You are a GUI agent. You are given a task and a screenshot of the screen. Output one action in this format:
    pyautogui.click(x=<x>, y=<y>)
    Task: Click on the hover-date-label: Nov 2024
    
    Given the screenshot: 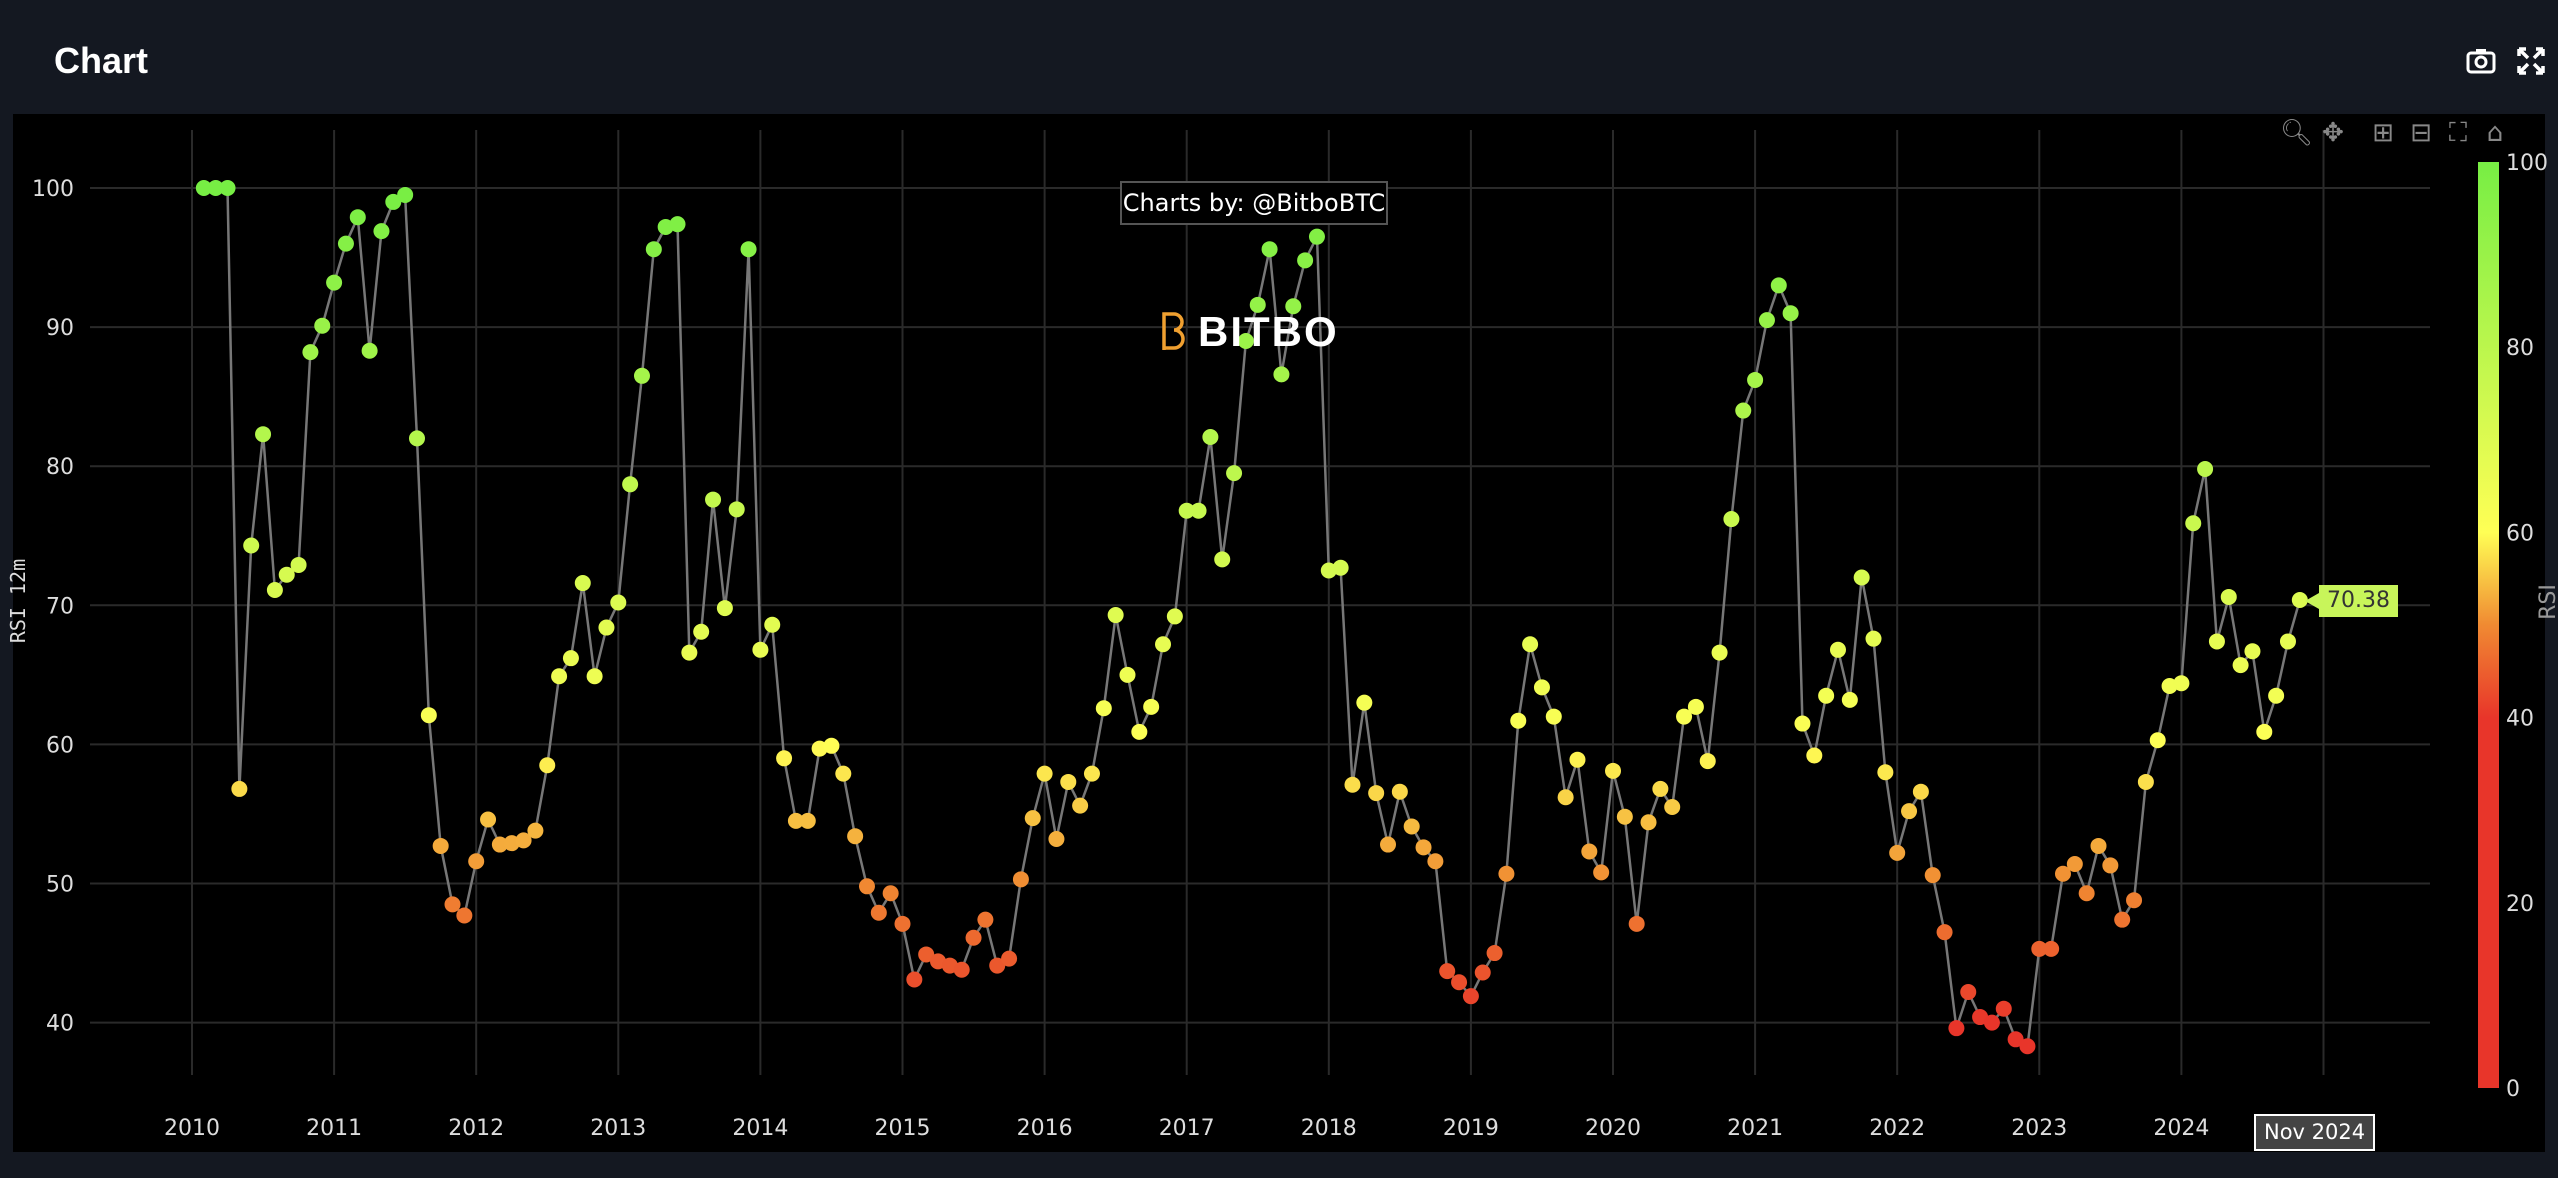 What is the action you would take?
    pyautogui.click(x=2315, y=1132)
    